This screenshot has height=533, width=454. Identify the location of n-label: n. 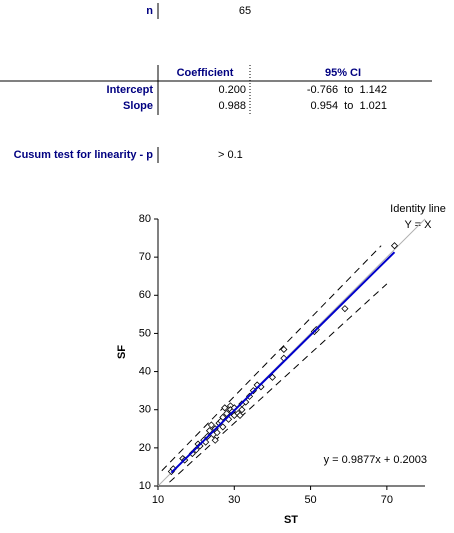
(149, 11).